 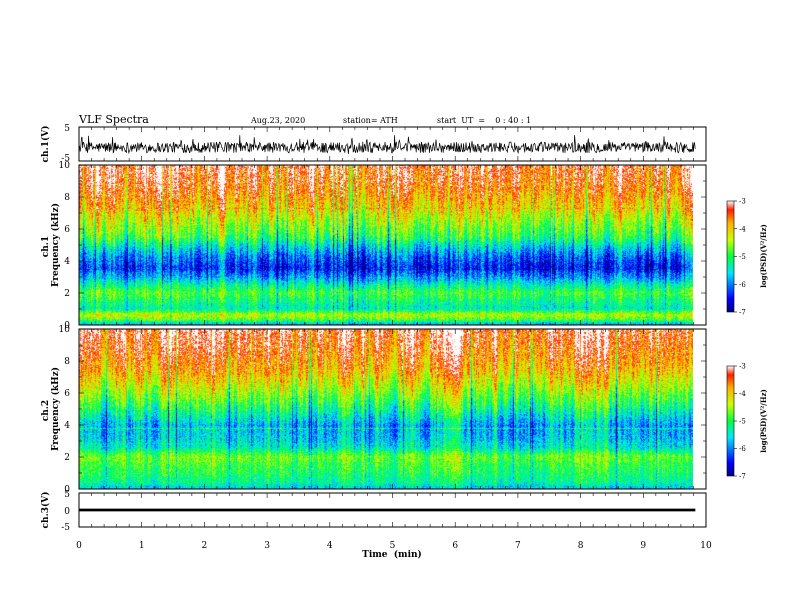 What do you see at coordinates (730, 256) in the screenshot?
I see `ch1-colorbar-scale` at bounding box center [730, 256].